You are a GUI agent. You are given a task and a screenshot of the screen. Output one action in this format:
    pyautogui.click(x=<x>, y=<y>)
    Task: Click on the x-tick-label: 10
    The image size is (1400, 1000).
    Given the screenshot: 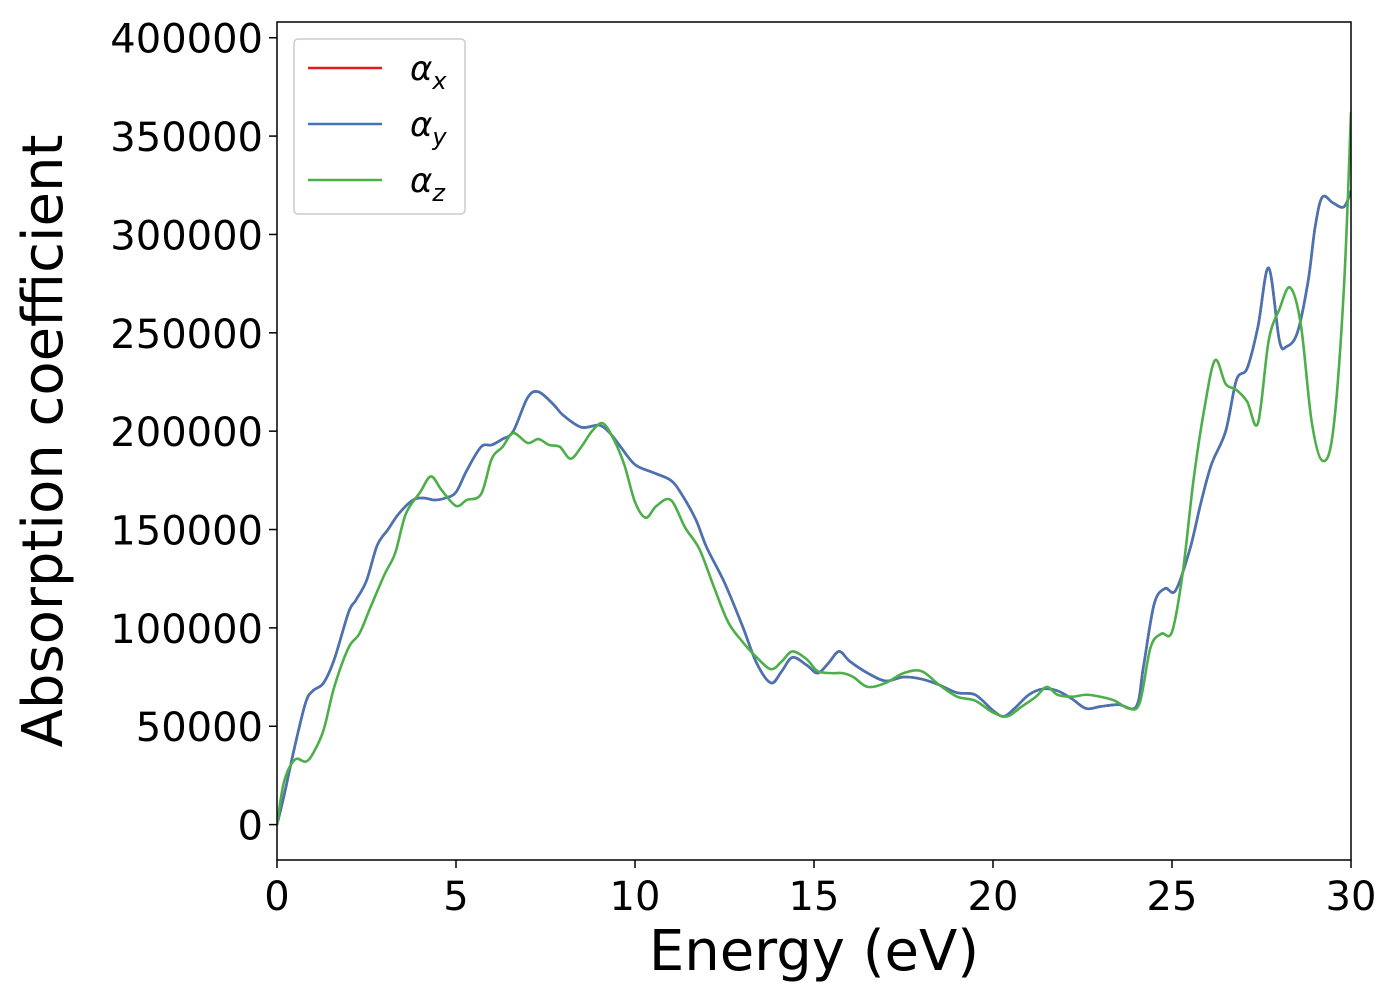 What is the action you would take?
    pyautogui.click(x=635, y=897)
    